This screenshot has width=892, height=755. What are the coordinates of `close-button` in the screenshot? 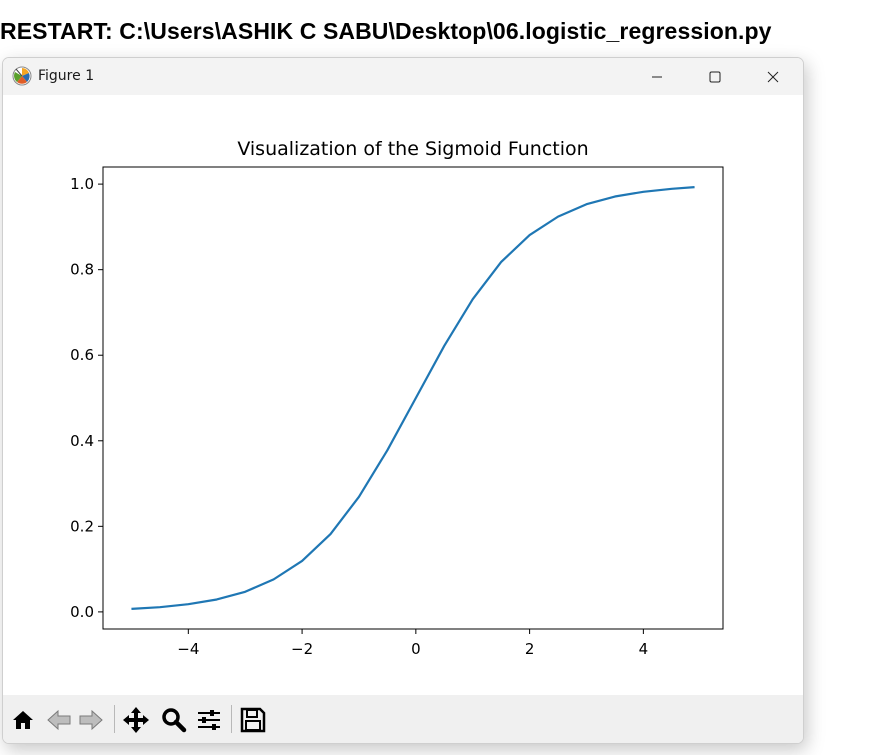 It's located at (773, 76).